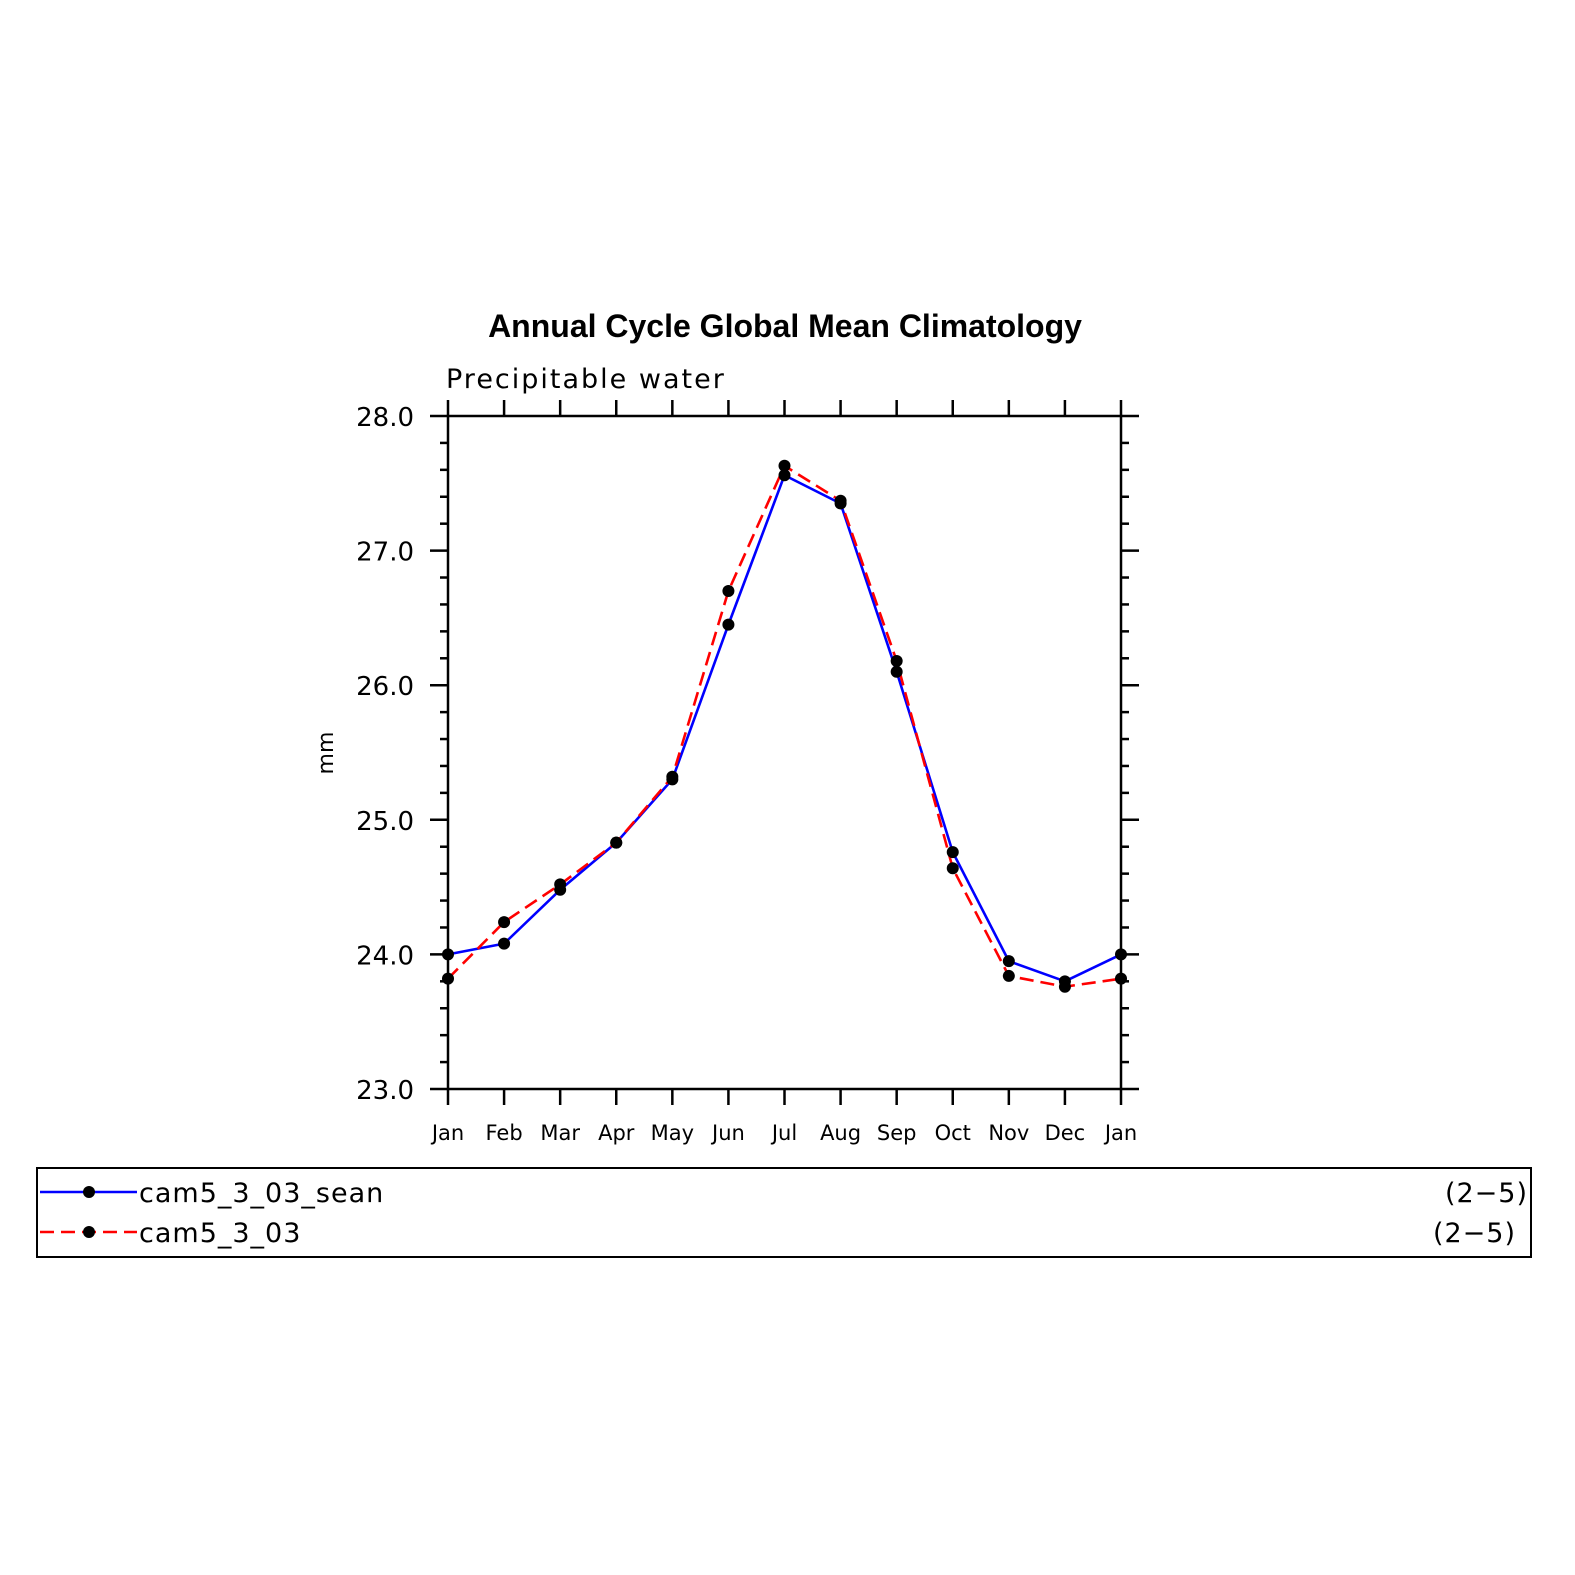  I want to click on legend-box, so click(784, 1212).